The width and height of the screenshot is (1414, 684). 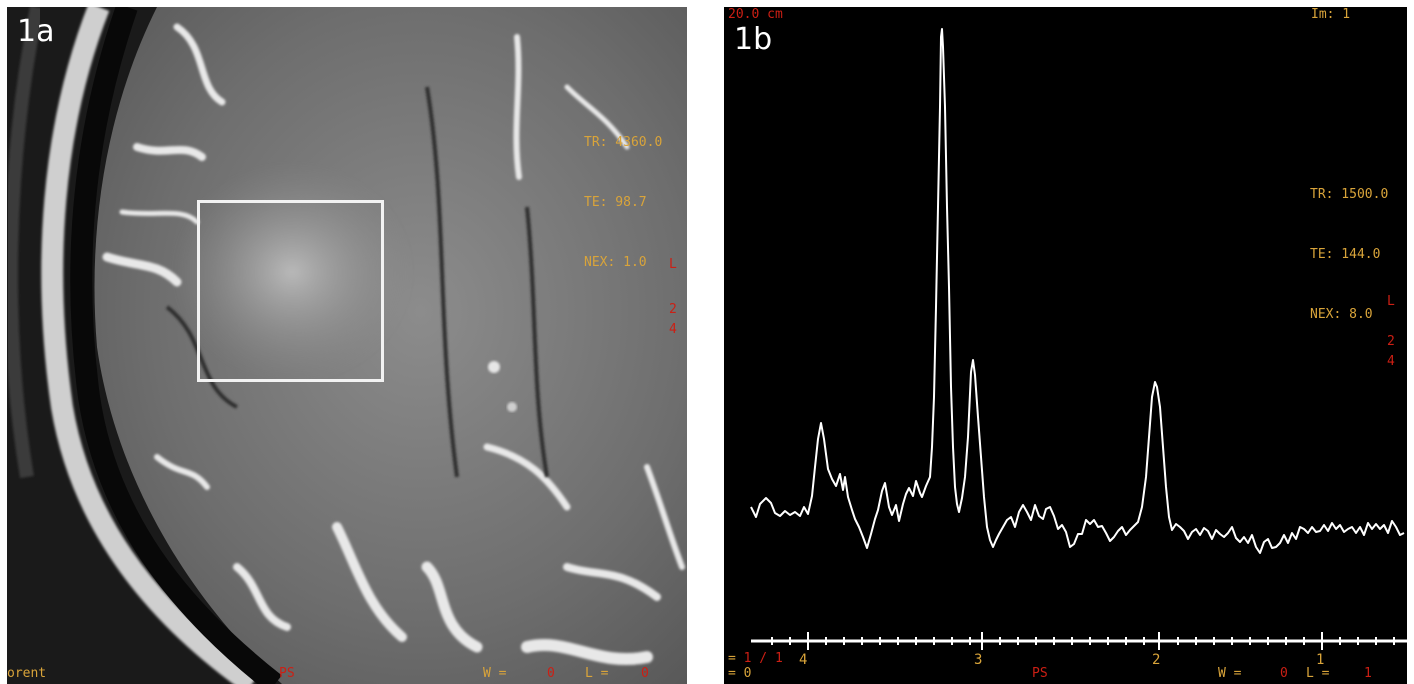 I want to click on axis-tick-label-2: 2, so click(x=1156, y=660).